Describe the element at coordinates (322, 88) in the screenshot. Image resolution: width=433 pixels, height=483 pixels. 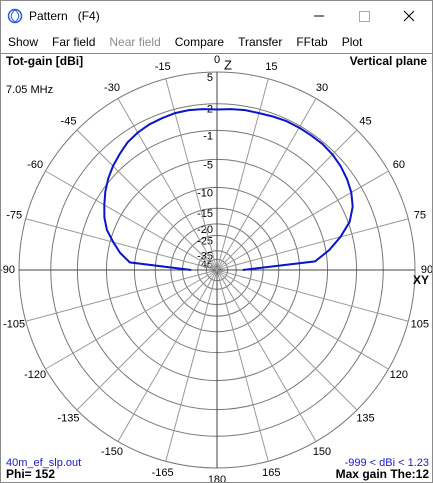
I see `angle-tick-label: 30` at that location.